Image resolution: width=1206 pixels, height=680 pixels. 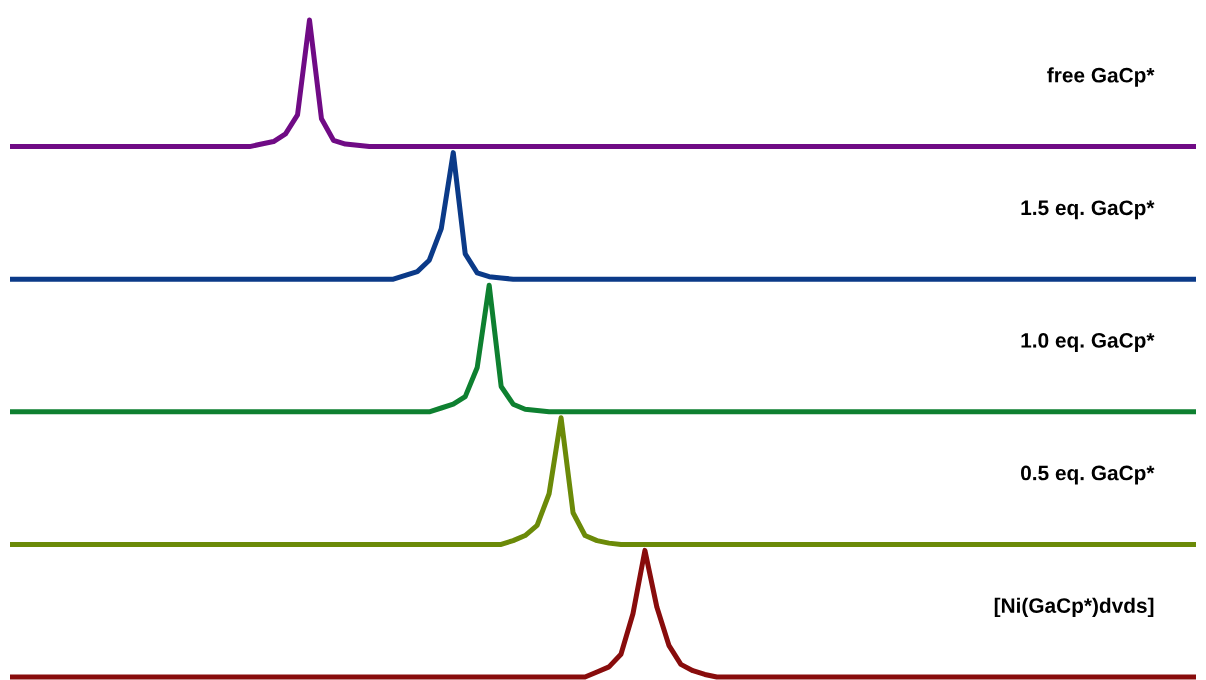 I want to click on text: 1.0 eq. GaCp*, so click(x=1088, y=342).